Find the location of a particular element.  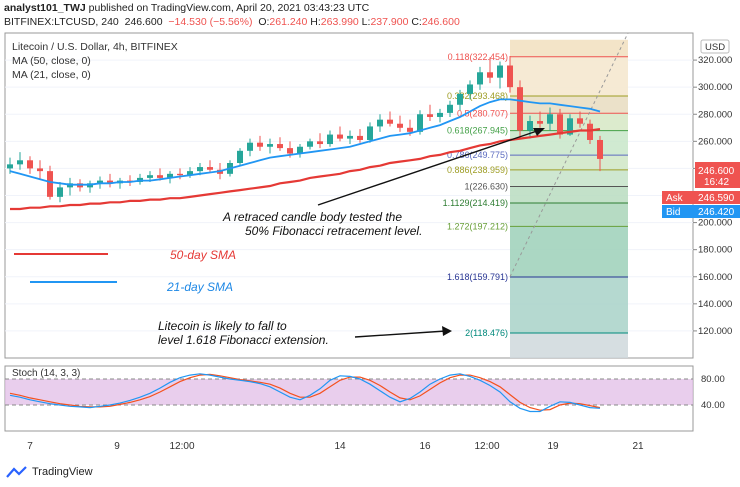

retrace-annotation-1: A retraced candle body tested the is located at coordinates (312, 217).